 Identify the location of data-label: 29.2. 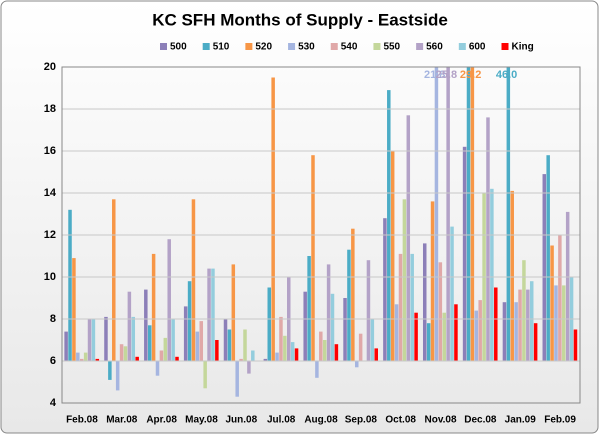
(470, 75).